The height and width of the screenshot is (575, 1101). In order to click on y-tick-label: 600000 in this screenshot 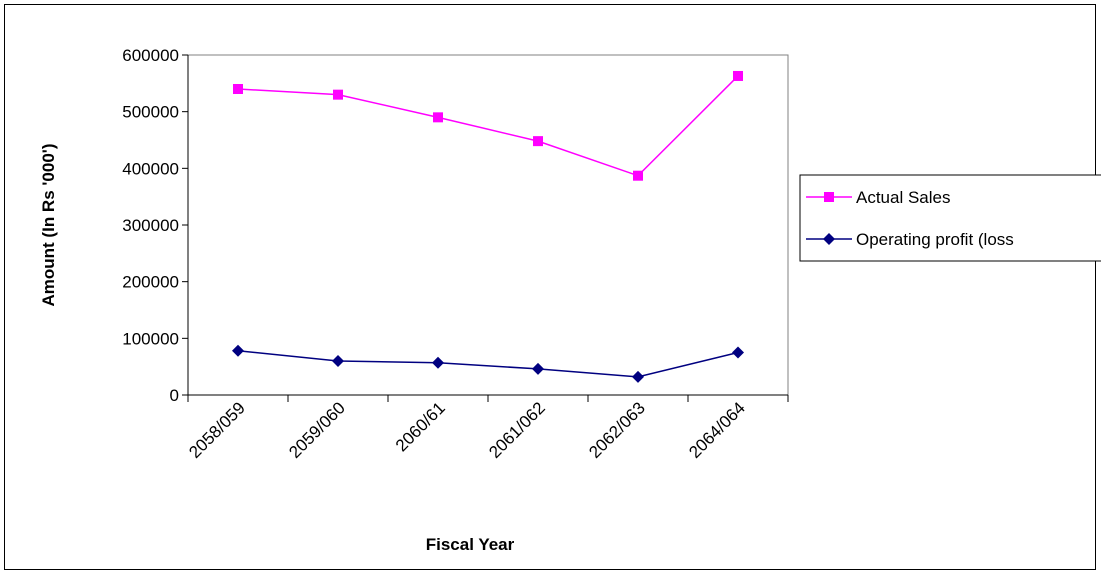, I will do `click(150, 55)`.